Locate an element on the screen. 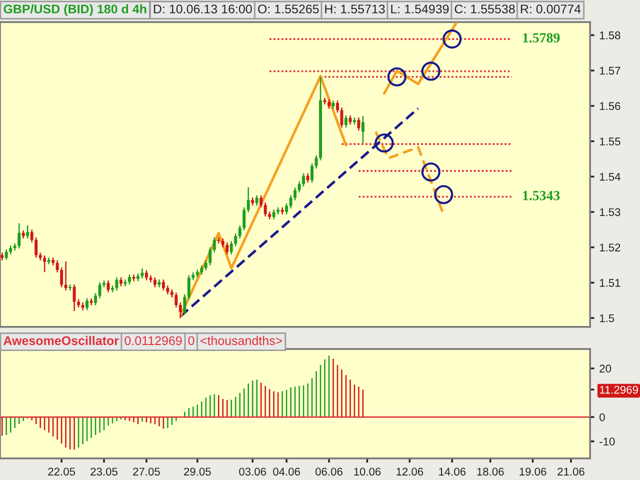  series-label: 1.5789 is located at coordinates (541, 38).